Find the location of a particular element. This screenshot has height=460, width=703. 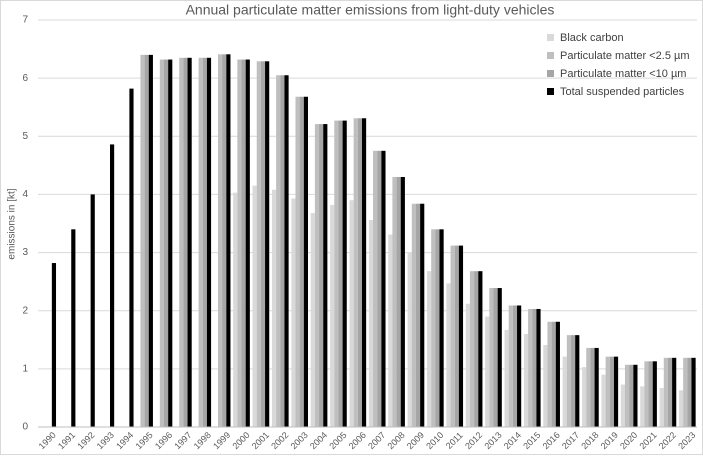

legend-label: Particulate matter <2.5 µm is located at coordinates (625, 56).